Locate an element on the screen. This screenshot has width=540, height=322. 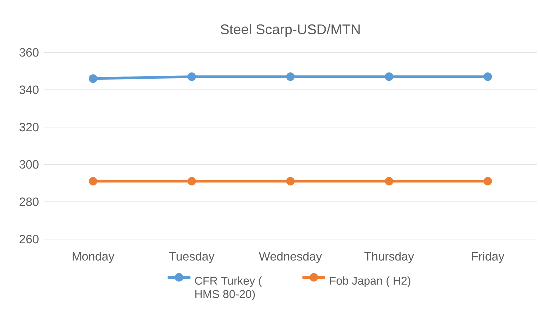
y-tick-label: 280 is located at coordinates (29, 202).